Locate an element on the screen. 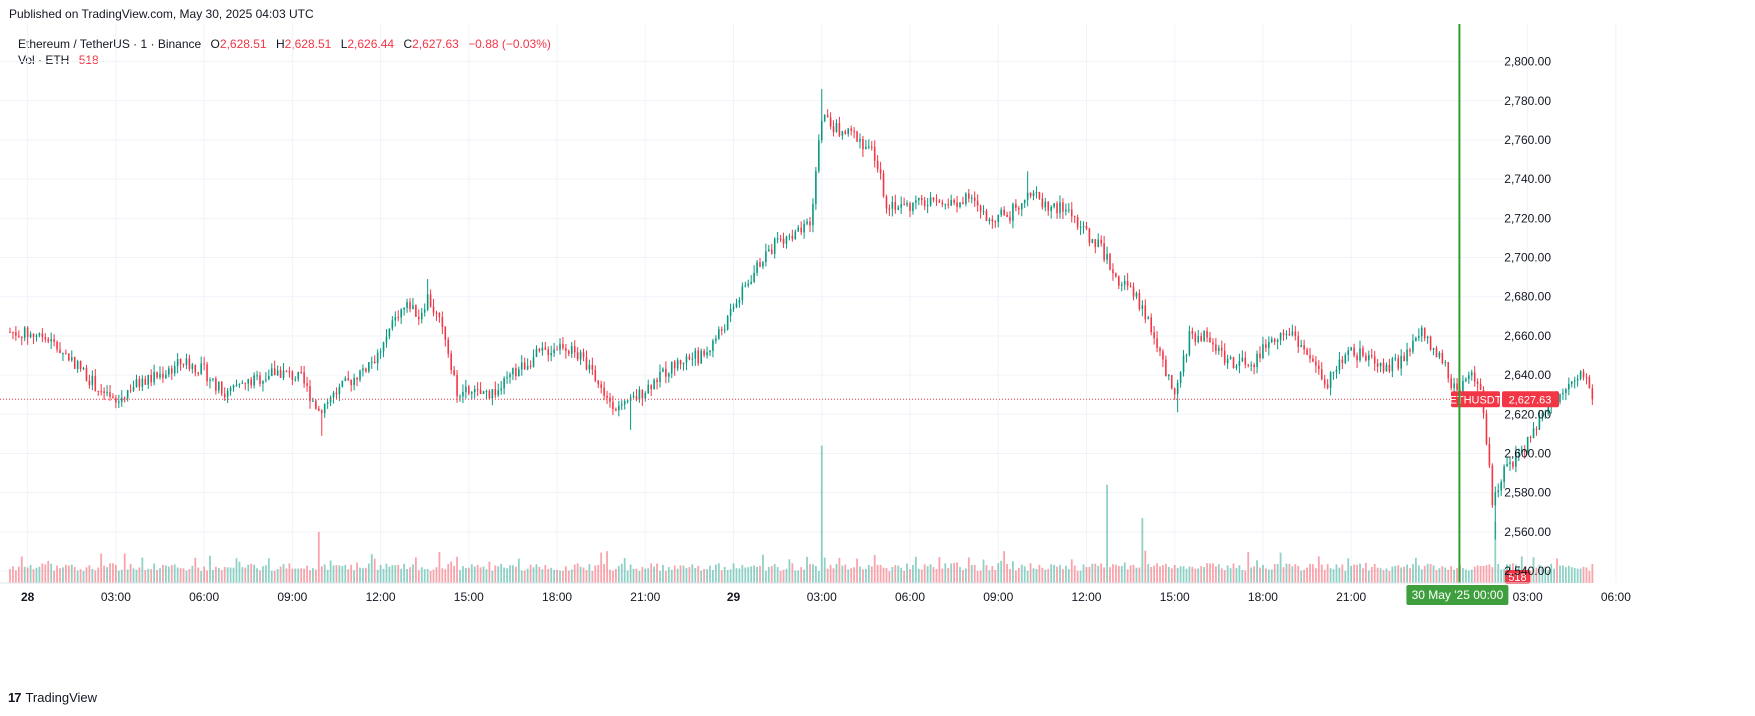 The height and width of the screenshot is (716, 1755). brand-name: TradingView is located at coordinates (61, 697).